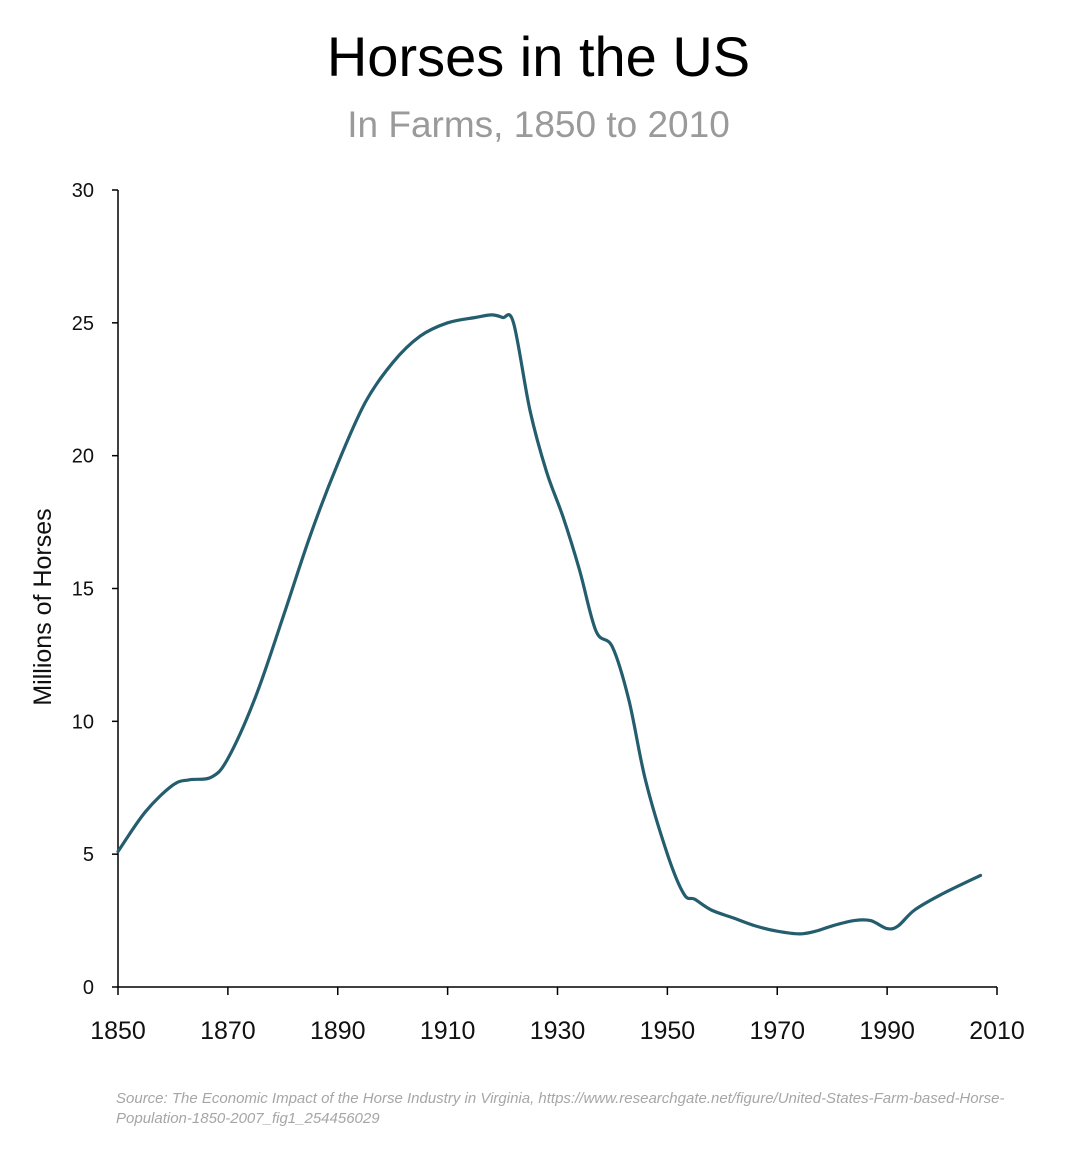 Image resolution: width=1077 pixels, height=1150 pixels. What do you see at coordinates (83, 457) in the screenshot?
I see `y-tick-label: 20` at bounding box center [83, 457].